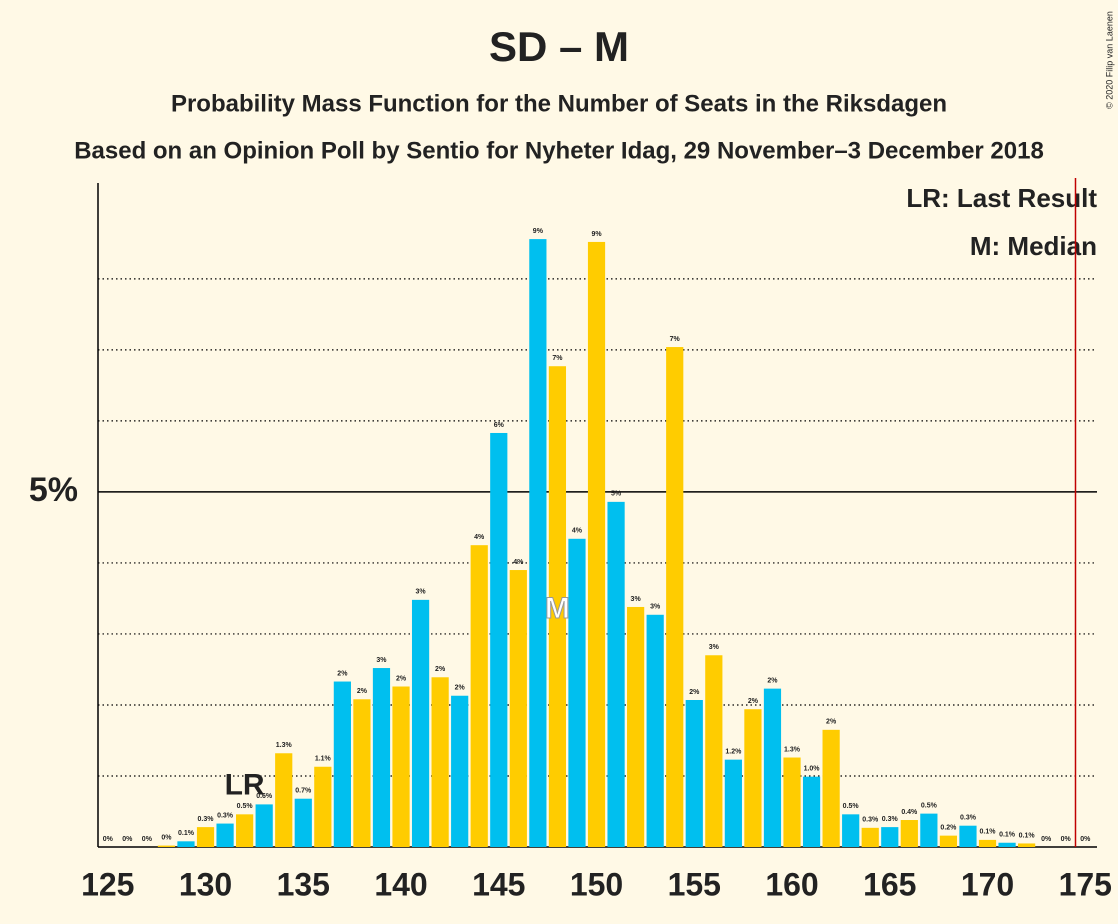  I want to click on legend-entry: M: Median, so click(1033, 246).